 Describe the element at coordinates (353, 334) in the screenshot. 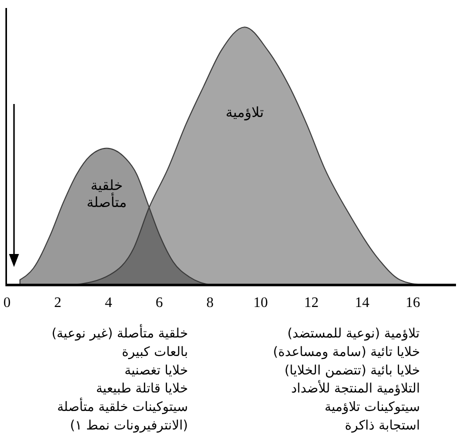

I see `text: تلاؤمية (نوعية للمستضد)` at that location.